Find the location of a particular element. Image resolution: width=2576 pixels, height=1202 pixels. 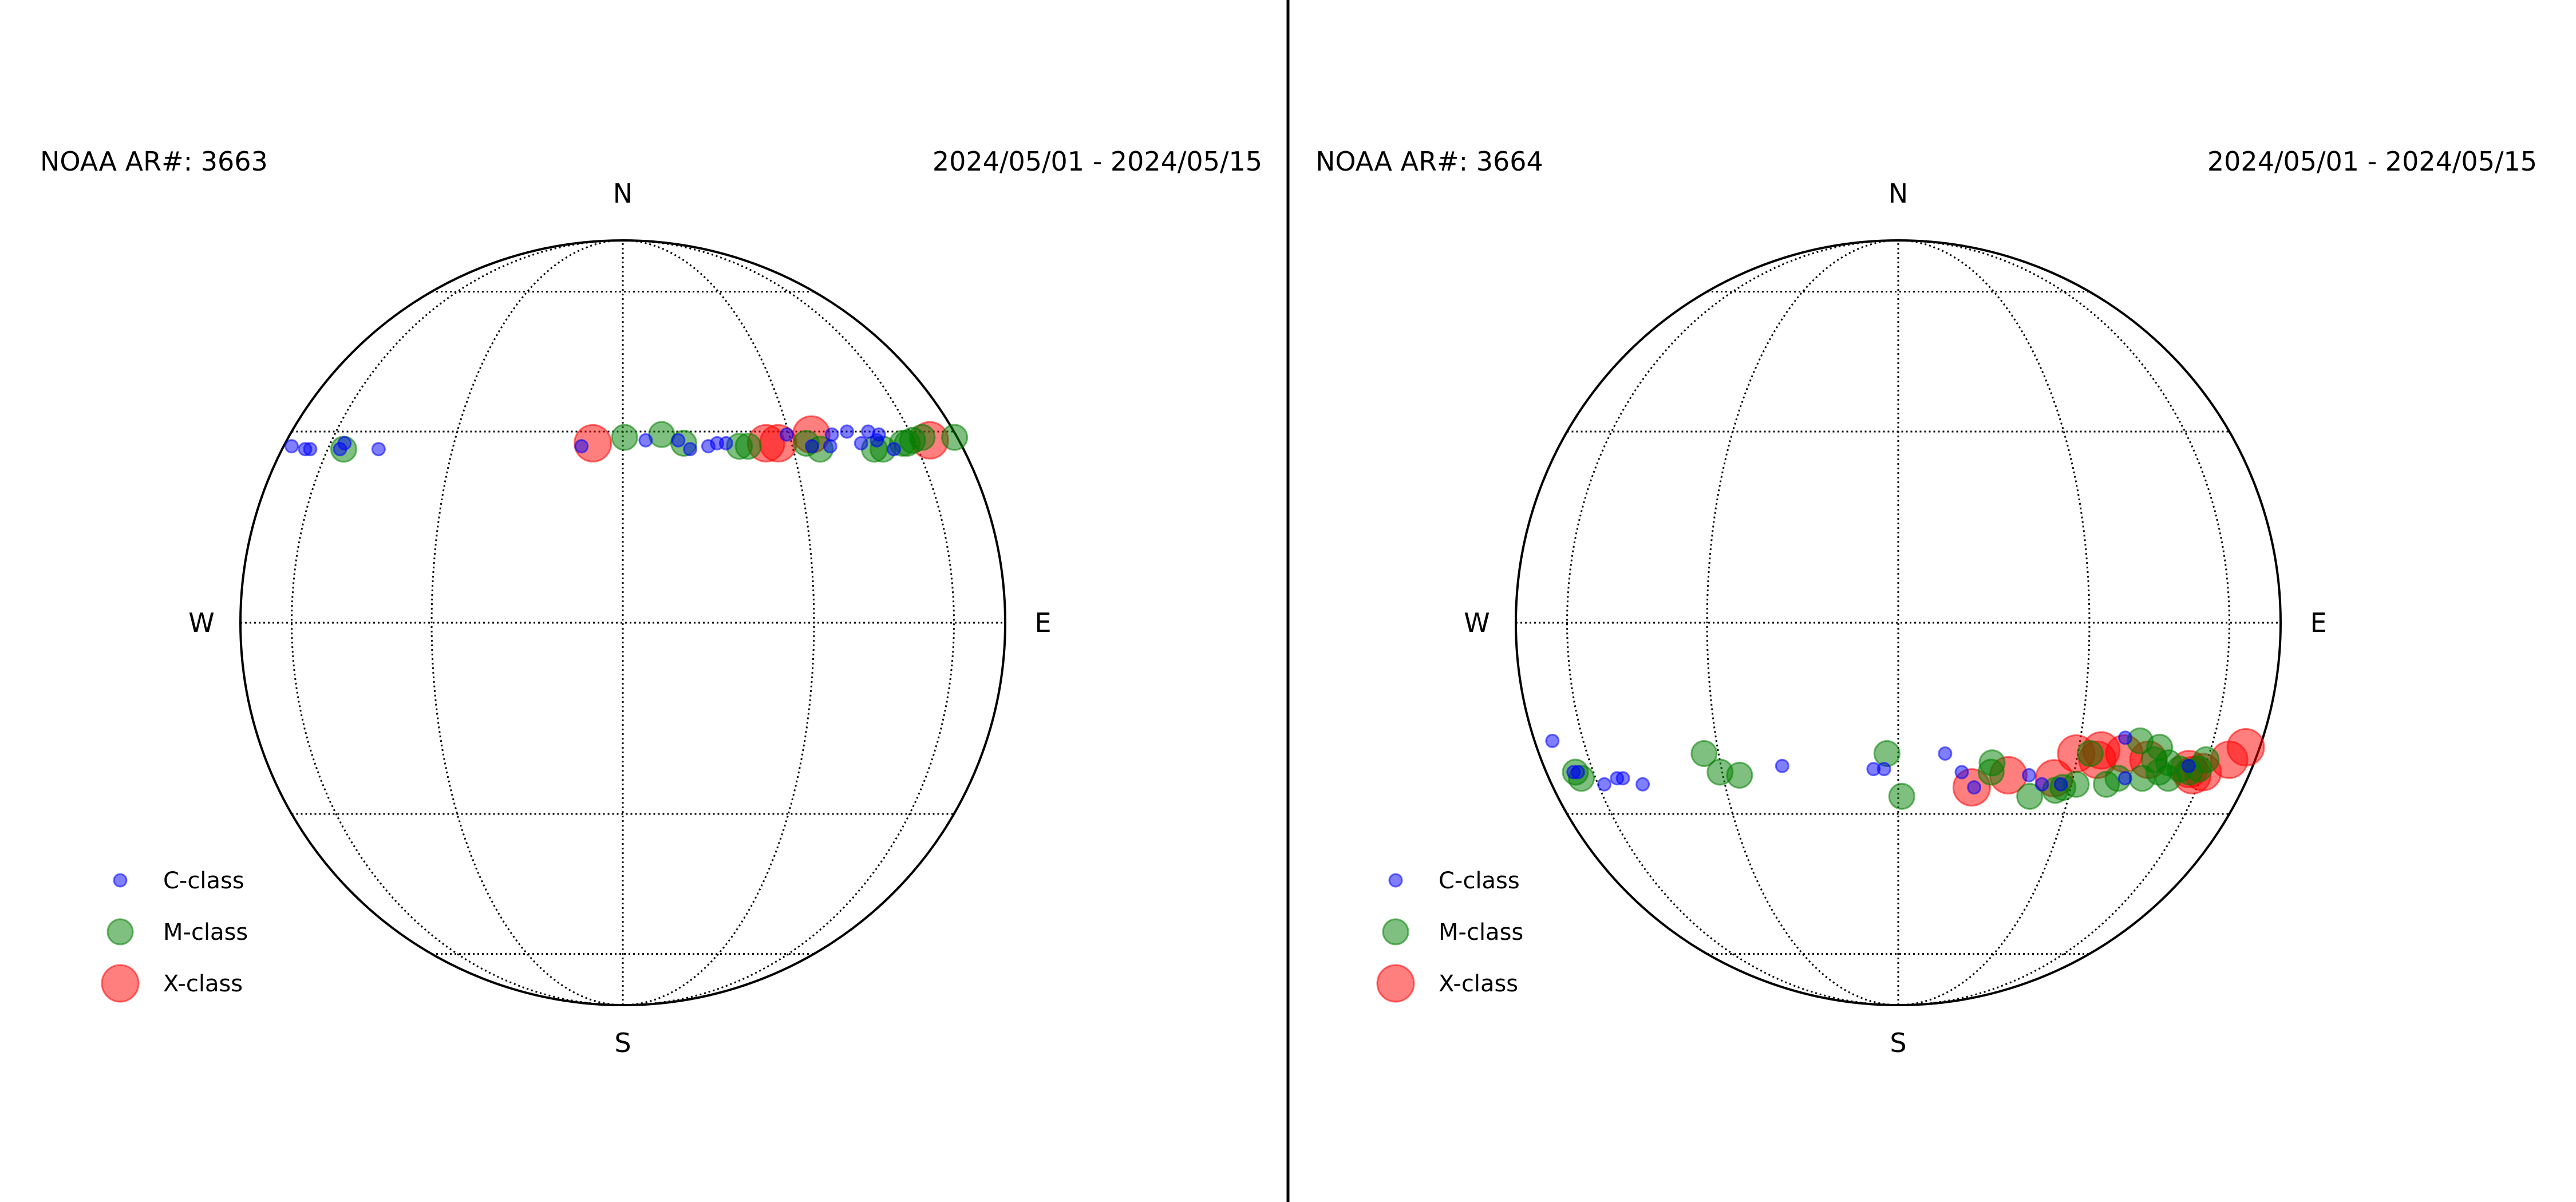

ar-number-title: NOAA AR#: 3663 is located at coordinates (154, 161).